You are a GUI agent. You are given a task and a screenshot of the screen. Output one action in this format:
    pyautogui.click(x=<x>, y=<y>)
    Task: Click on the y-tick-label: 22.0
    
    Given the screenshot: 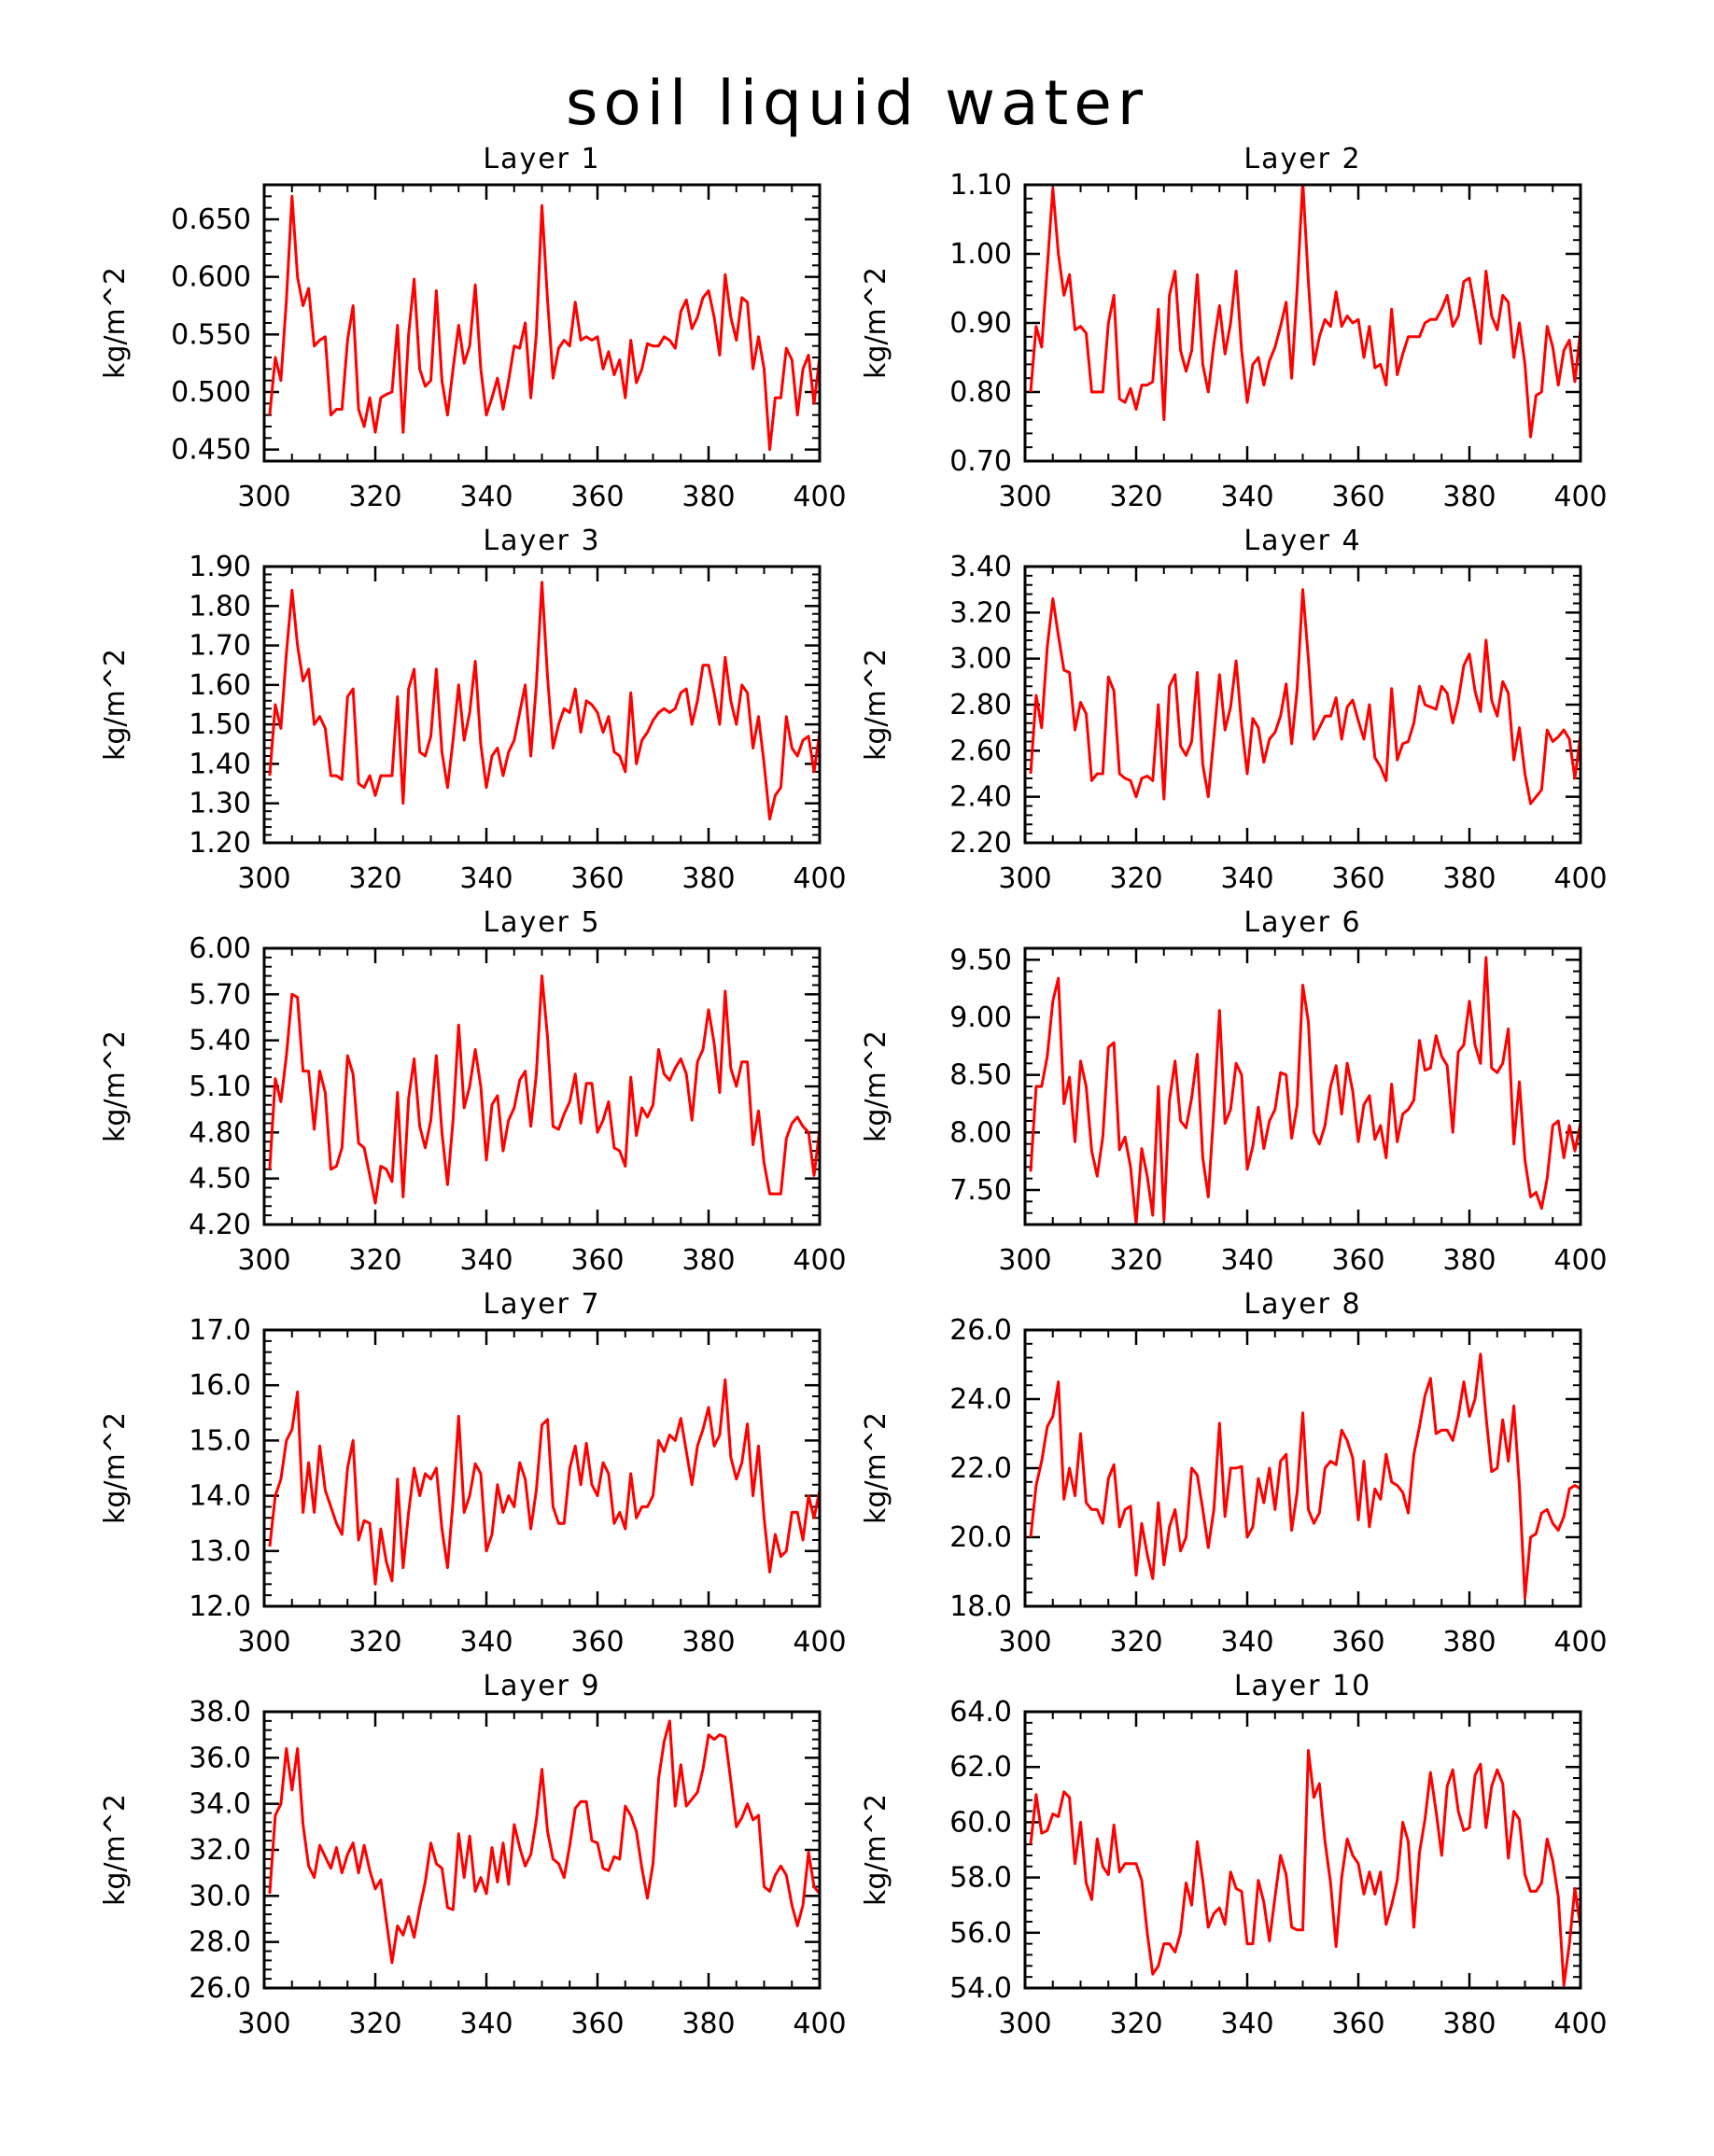 What is the action you would take?
    pyautogui.click(x=980, y=1468)
    